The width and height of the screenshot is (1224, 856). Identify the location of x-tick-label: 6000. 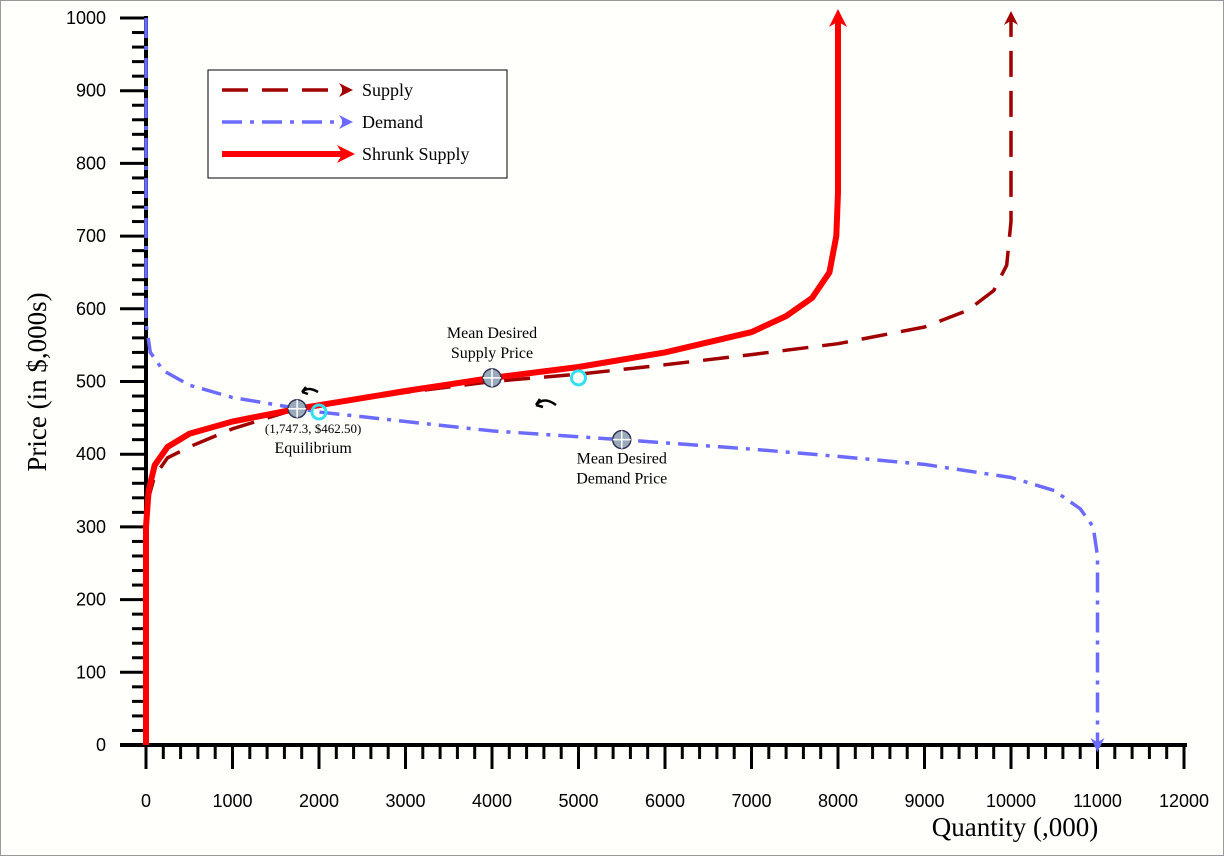
(665, 801).